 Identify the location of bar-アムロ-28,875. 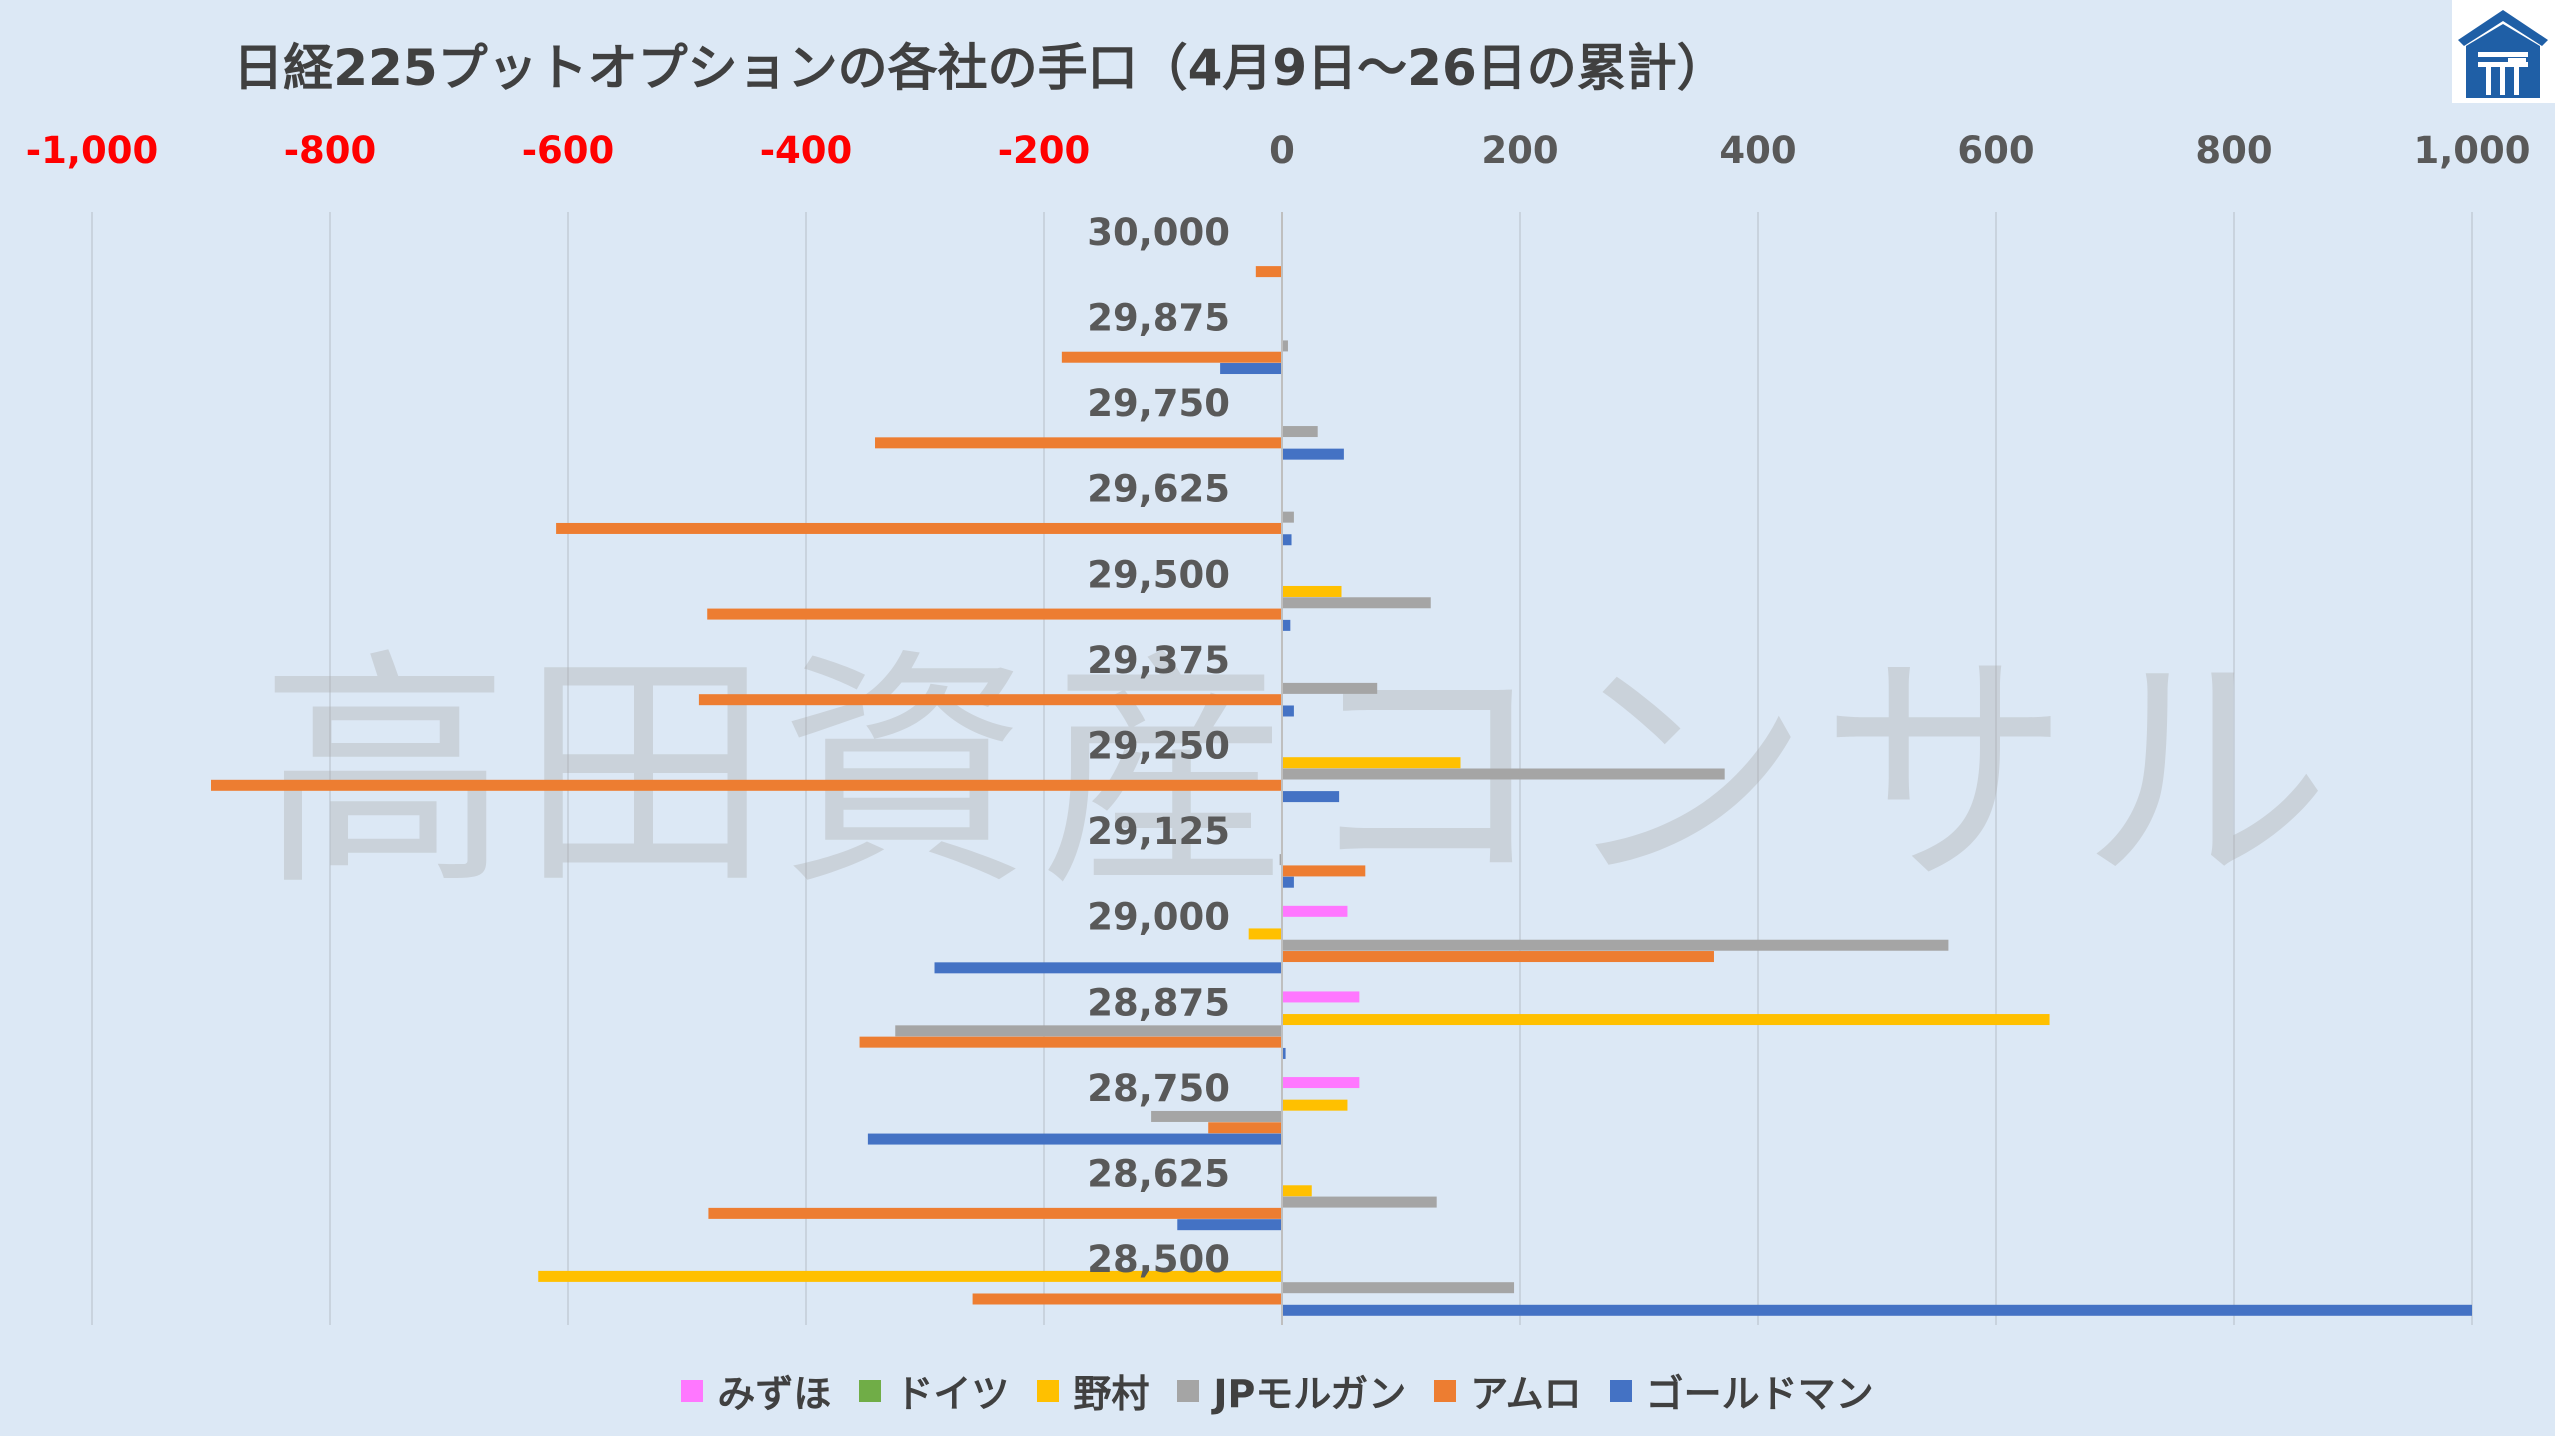
(1070, 1042).